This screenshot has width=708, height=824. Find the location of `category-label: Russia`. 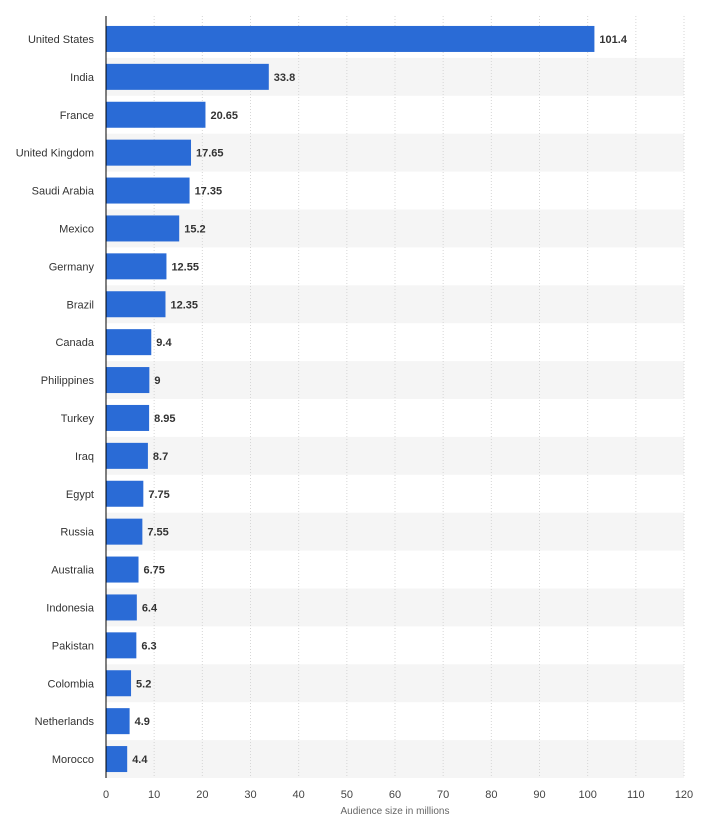

category-label: Russia is located at coordinates (77, 533).